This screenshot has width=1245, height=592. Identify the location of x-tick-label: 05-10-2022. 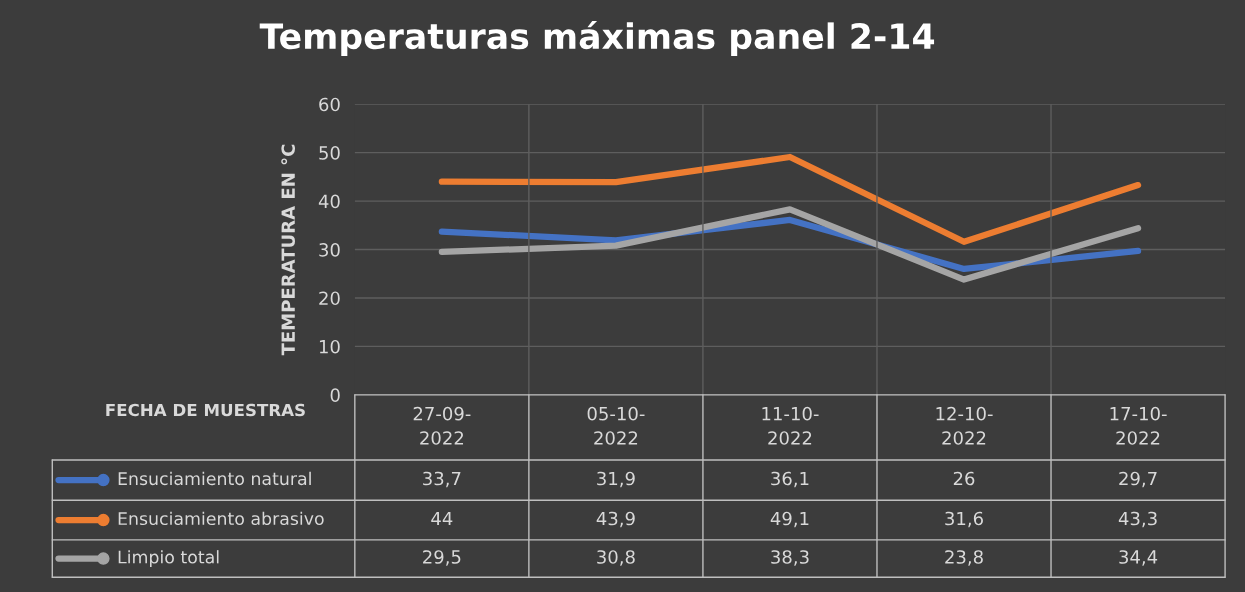
(616, 425).